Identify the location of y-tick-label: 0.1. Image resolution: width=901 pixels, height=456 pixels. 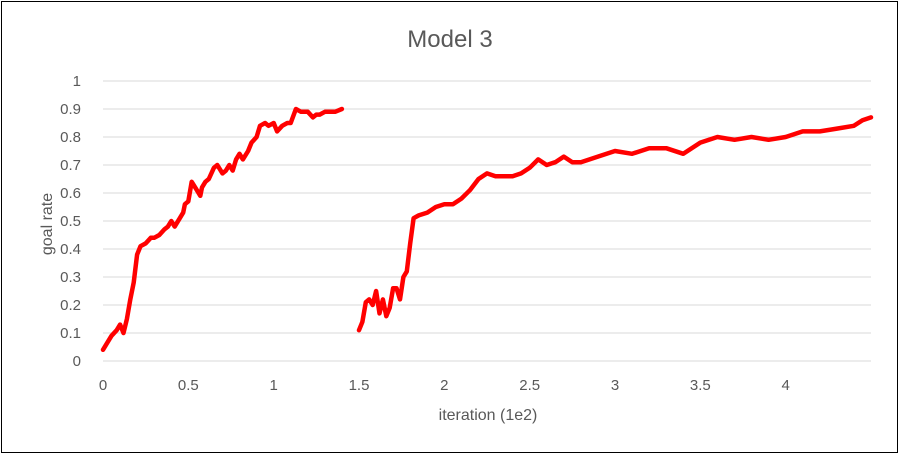
(70, 333).